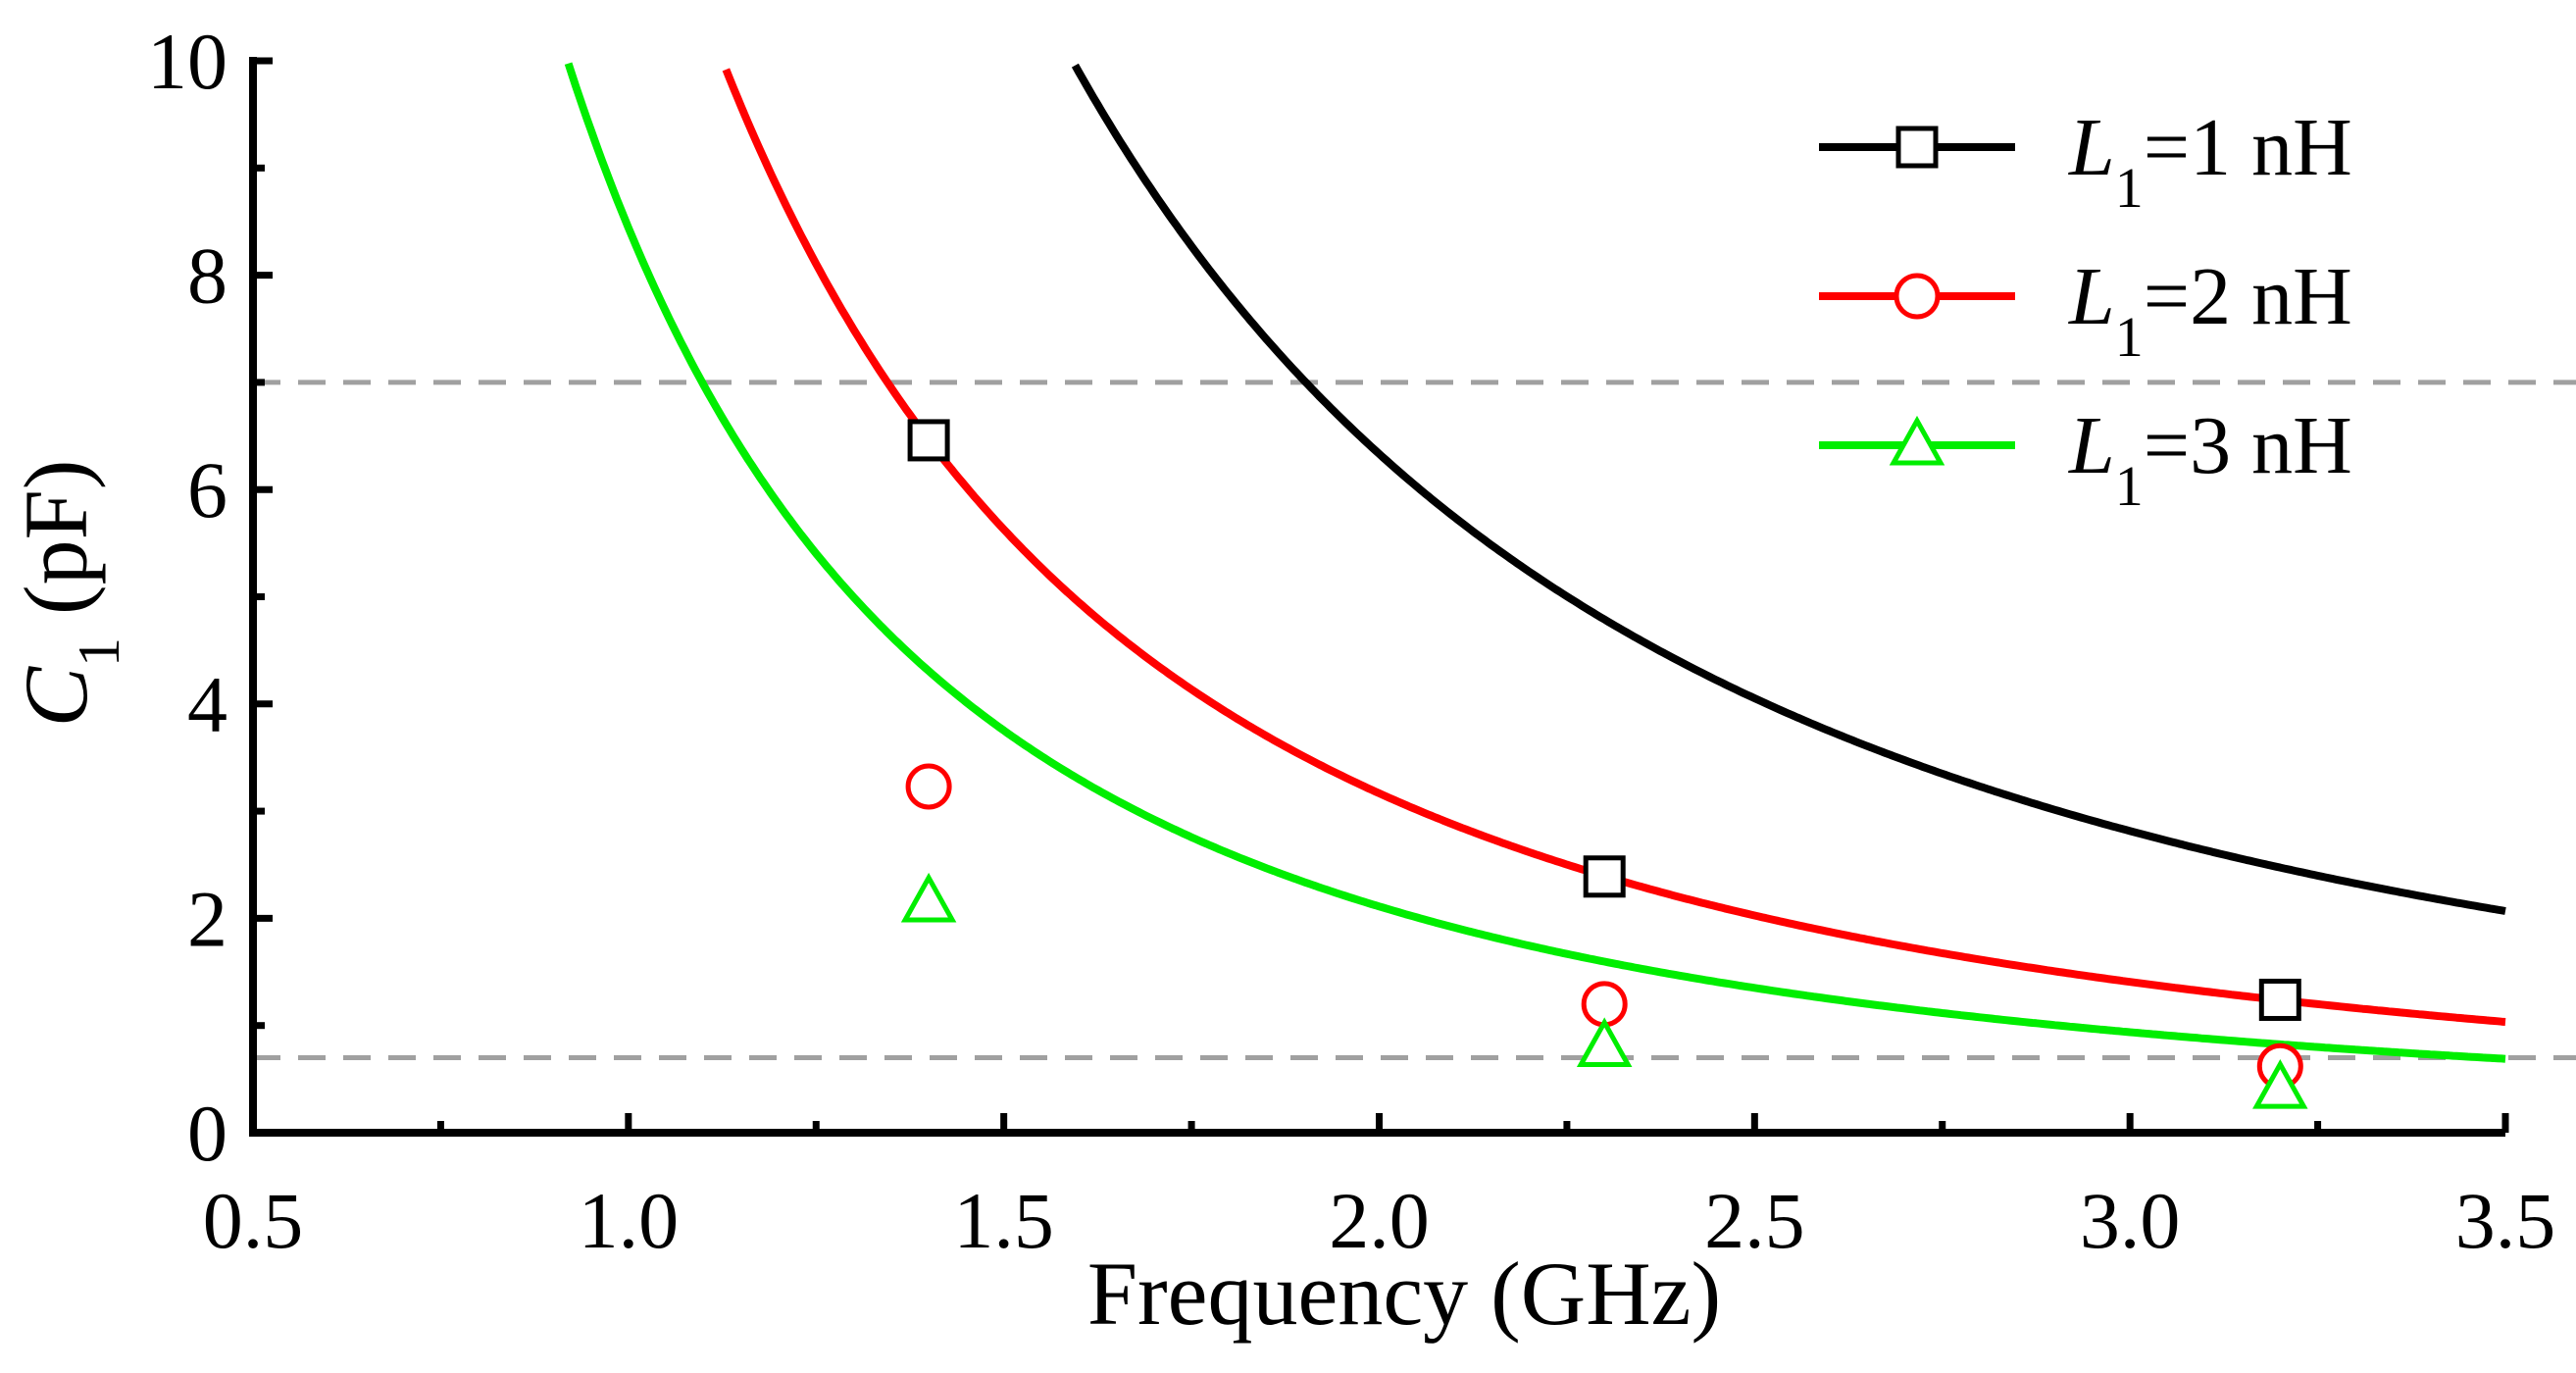 The image size is (2576, 1373). What do you see at coordinates (1404, 1294) in the screenshot?
I see `x-axis-title: Frequency (GHz)` at bounding box center [1404, 1294].